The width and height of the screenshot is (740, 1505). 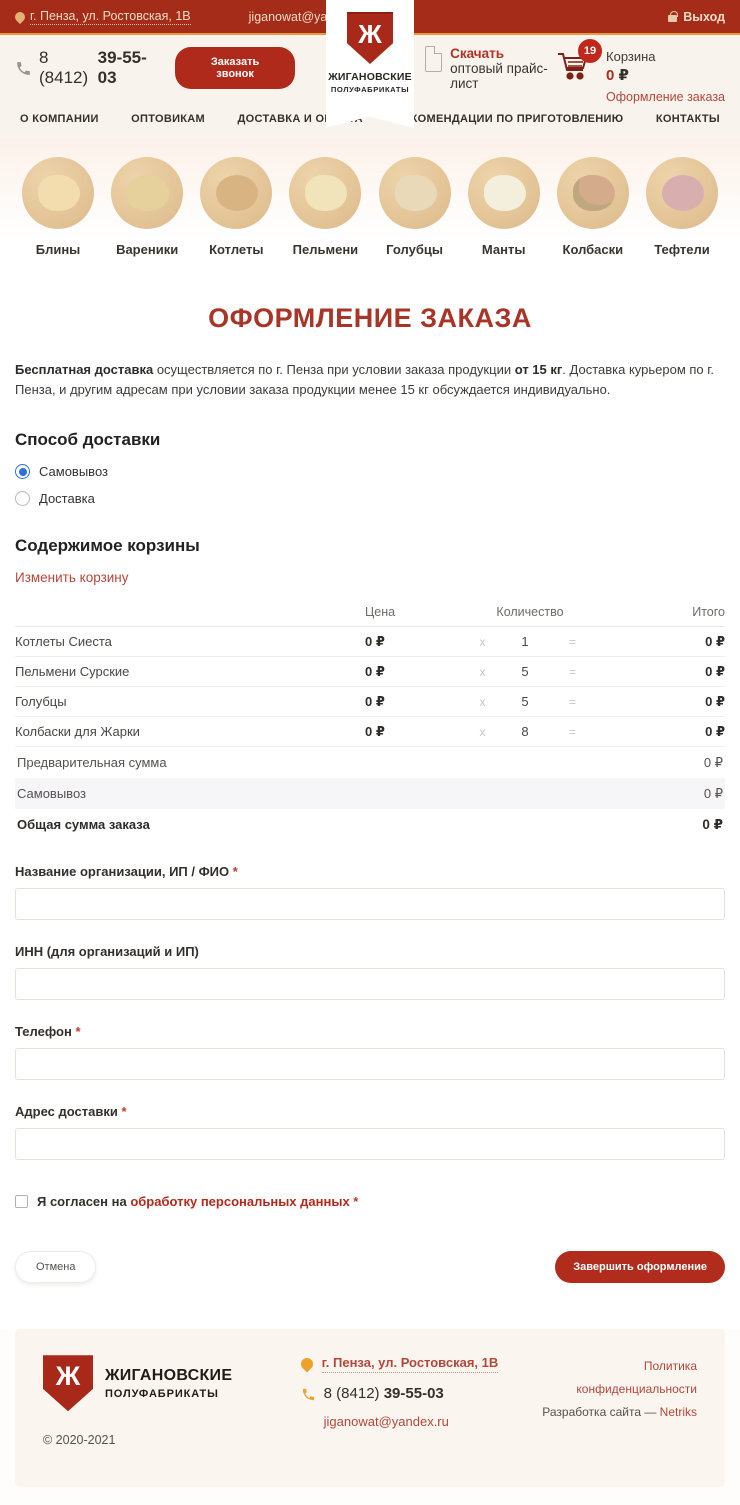 I want to click on label-text: ИНН (для организаций и ИП), so click(x=107, y=952).